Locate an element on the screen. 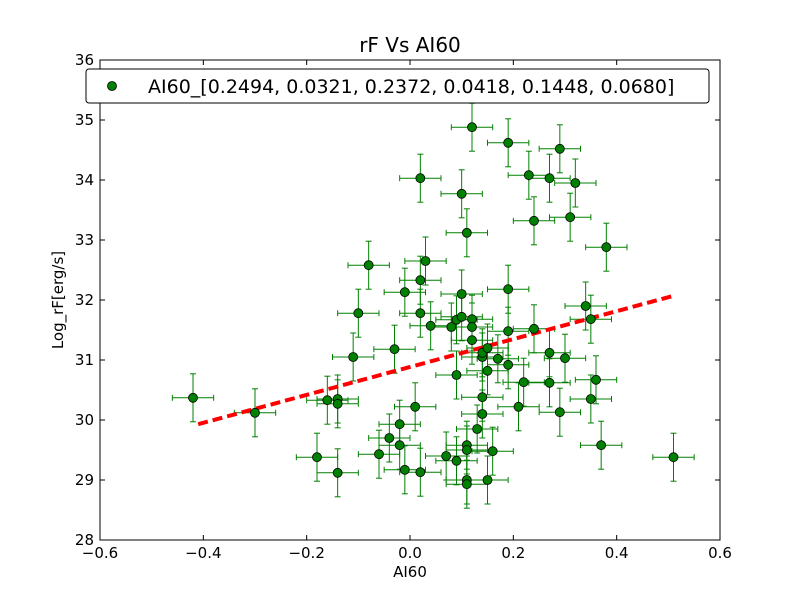 The image size is (800, 600). chart-title: rF Vs AI60 is located at coordinates (410, 45).